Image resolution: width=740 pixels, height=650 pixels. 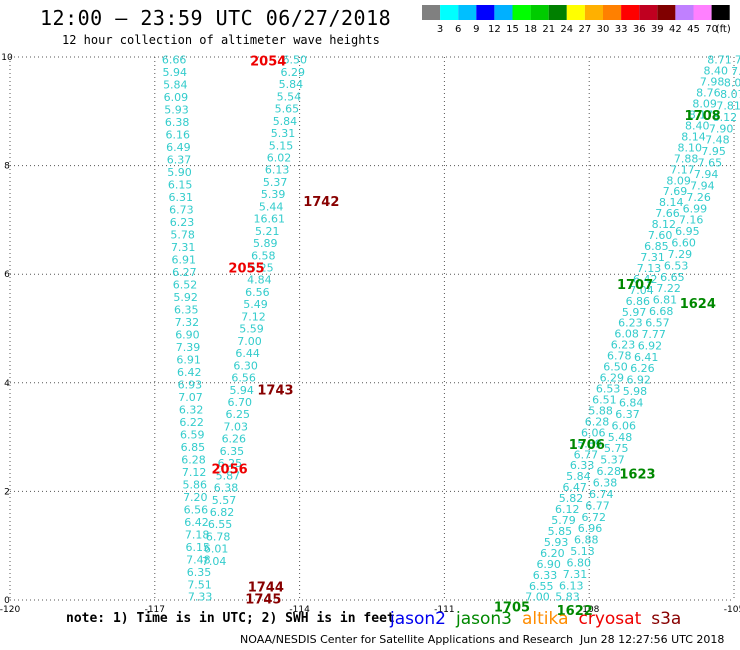 What do you see at coordinates (589, 610) in the screenshot?
I see `x-tick-label: -108` at bounding box center [589, 610].